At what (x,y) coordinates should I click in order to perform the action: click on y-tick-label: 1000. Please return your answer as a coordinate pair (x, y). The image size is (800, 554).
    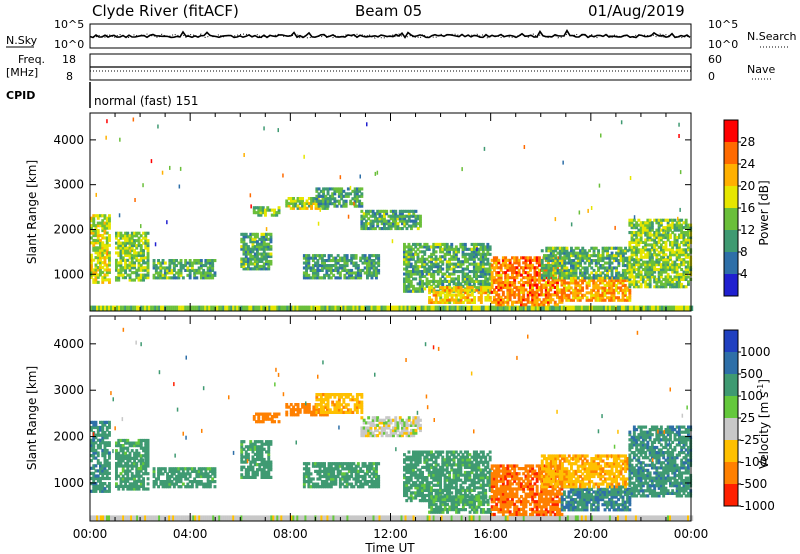
    Looking at the image, I should click on (68, 274).